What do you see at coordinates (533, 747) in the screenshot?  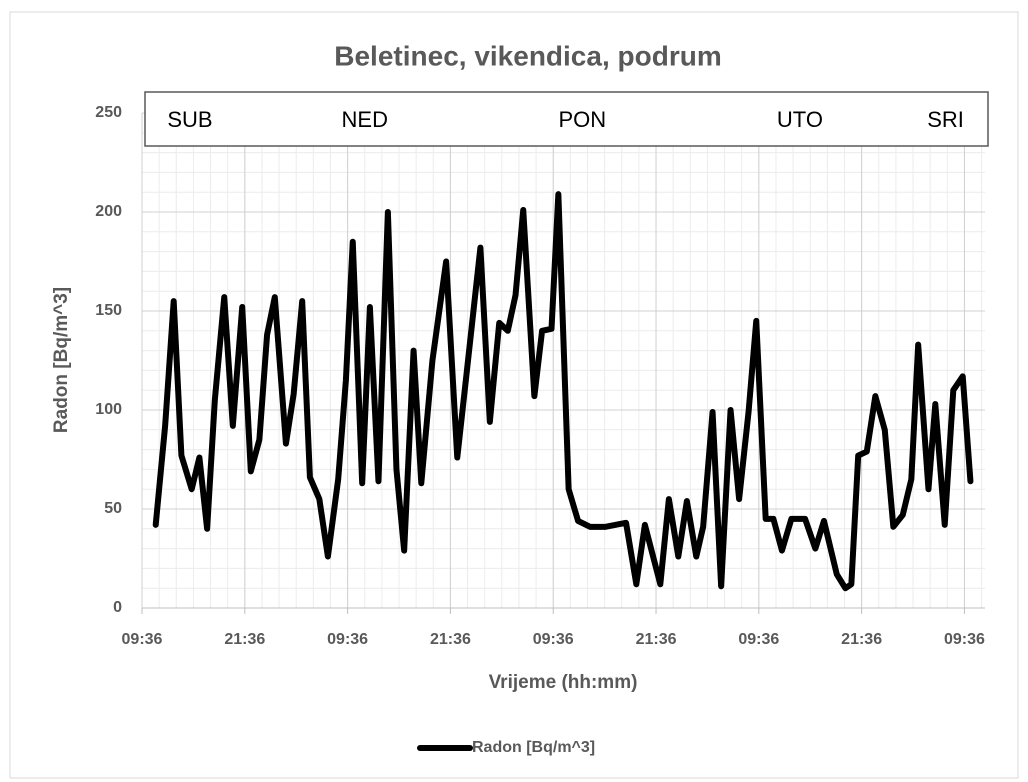 I see `legend-label: Radon [Bq/m^3]` at bounding box center [533, 747].